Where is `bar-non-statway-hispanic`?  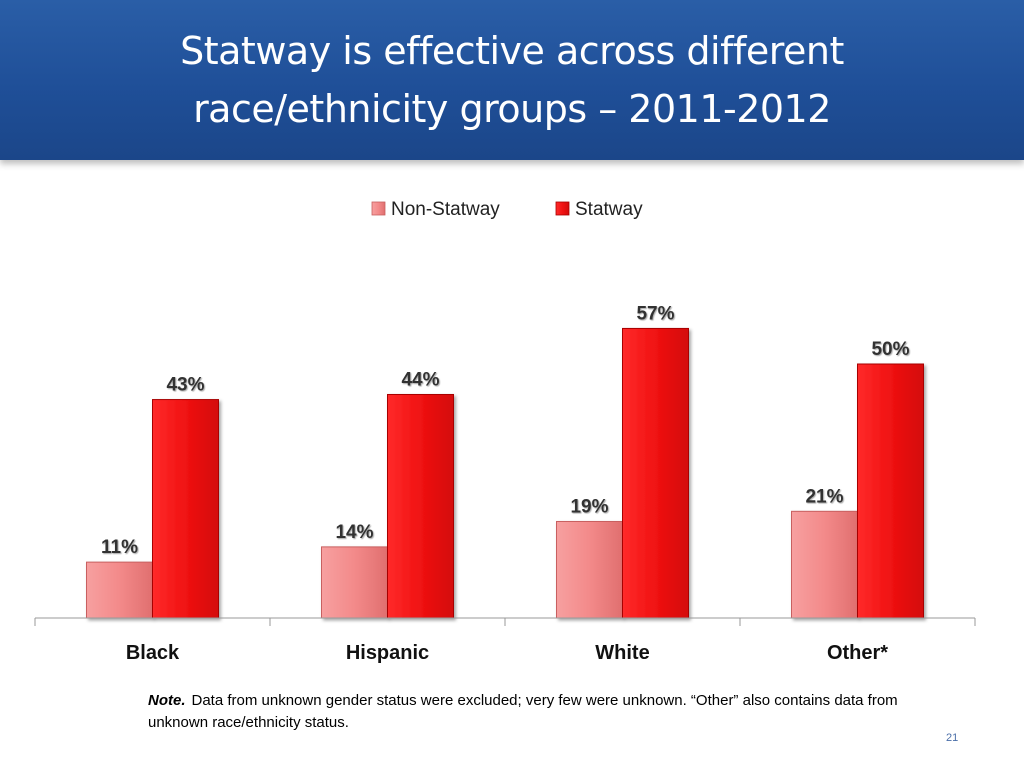
bar-non-statway-hispanic is located at coordinates (354, 582).